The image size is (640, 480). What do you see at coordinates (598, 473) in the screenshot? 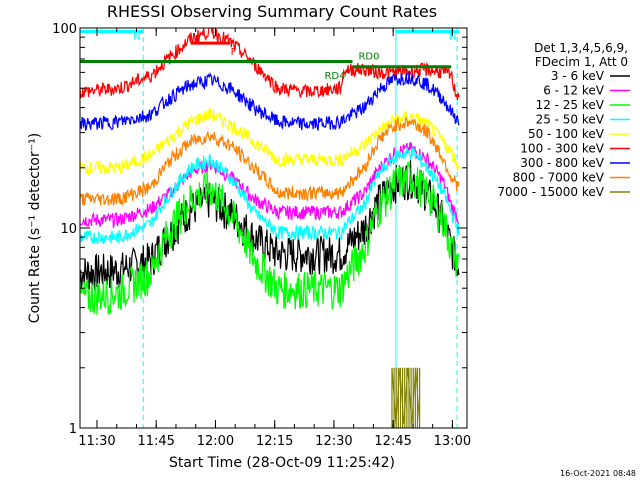
I see `footer-timestamp: 16-Oct-2021 08:48` at bounding box center [598, 473].